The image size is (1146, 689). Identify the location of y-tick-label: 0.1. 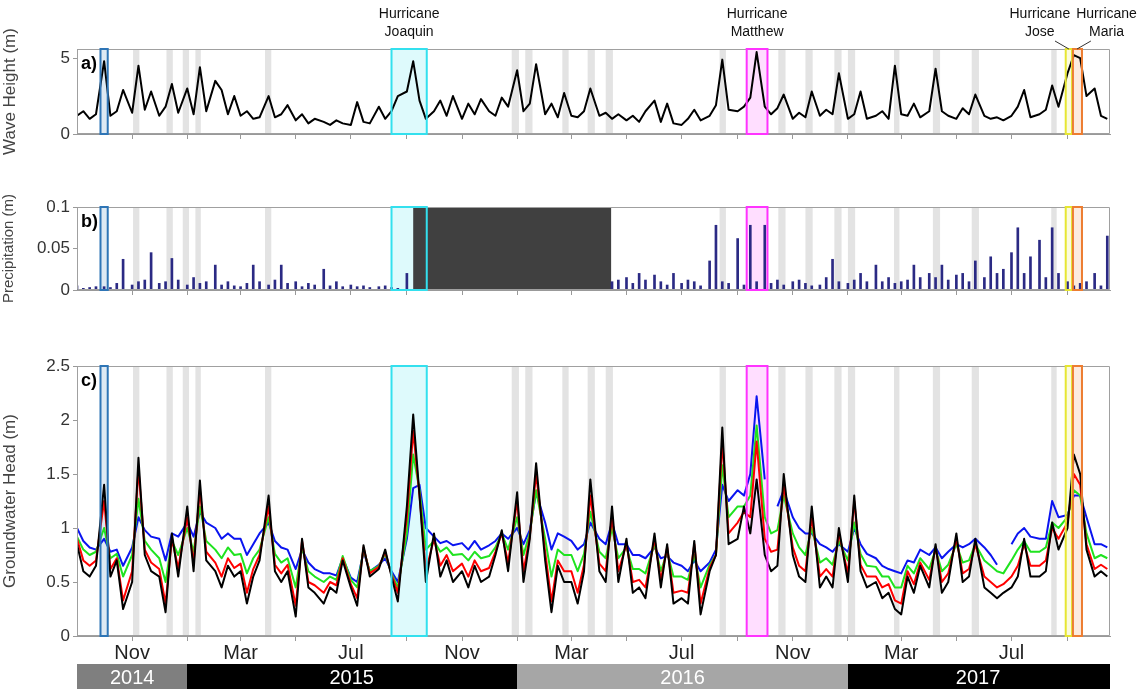
(58, 206).